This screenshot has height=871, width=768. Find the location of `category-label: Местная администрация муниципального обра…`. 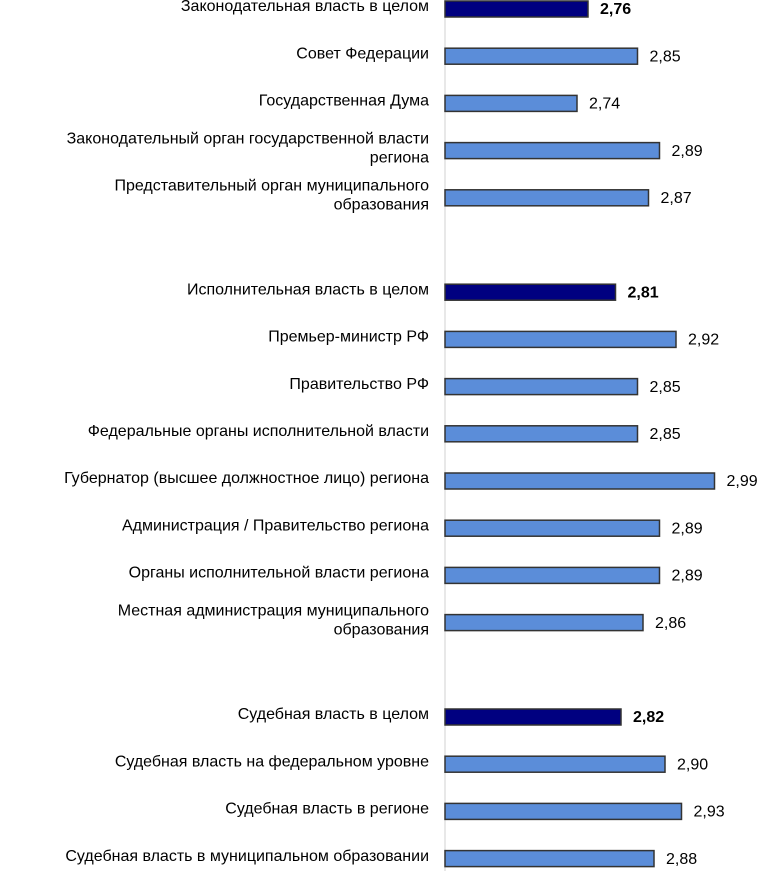

category-label: Местная администрация муниципального обра… is located at coordinates (273, 620).